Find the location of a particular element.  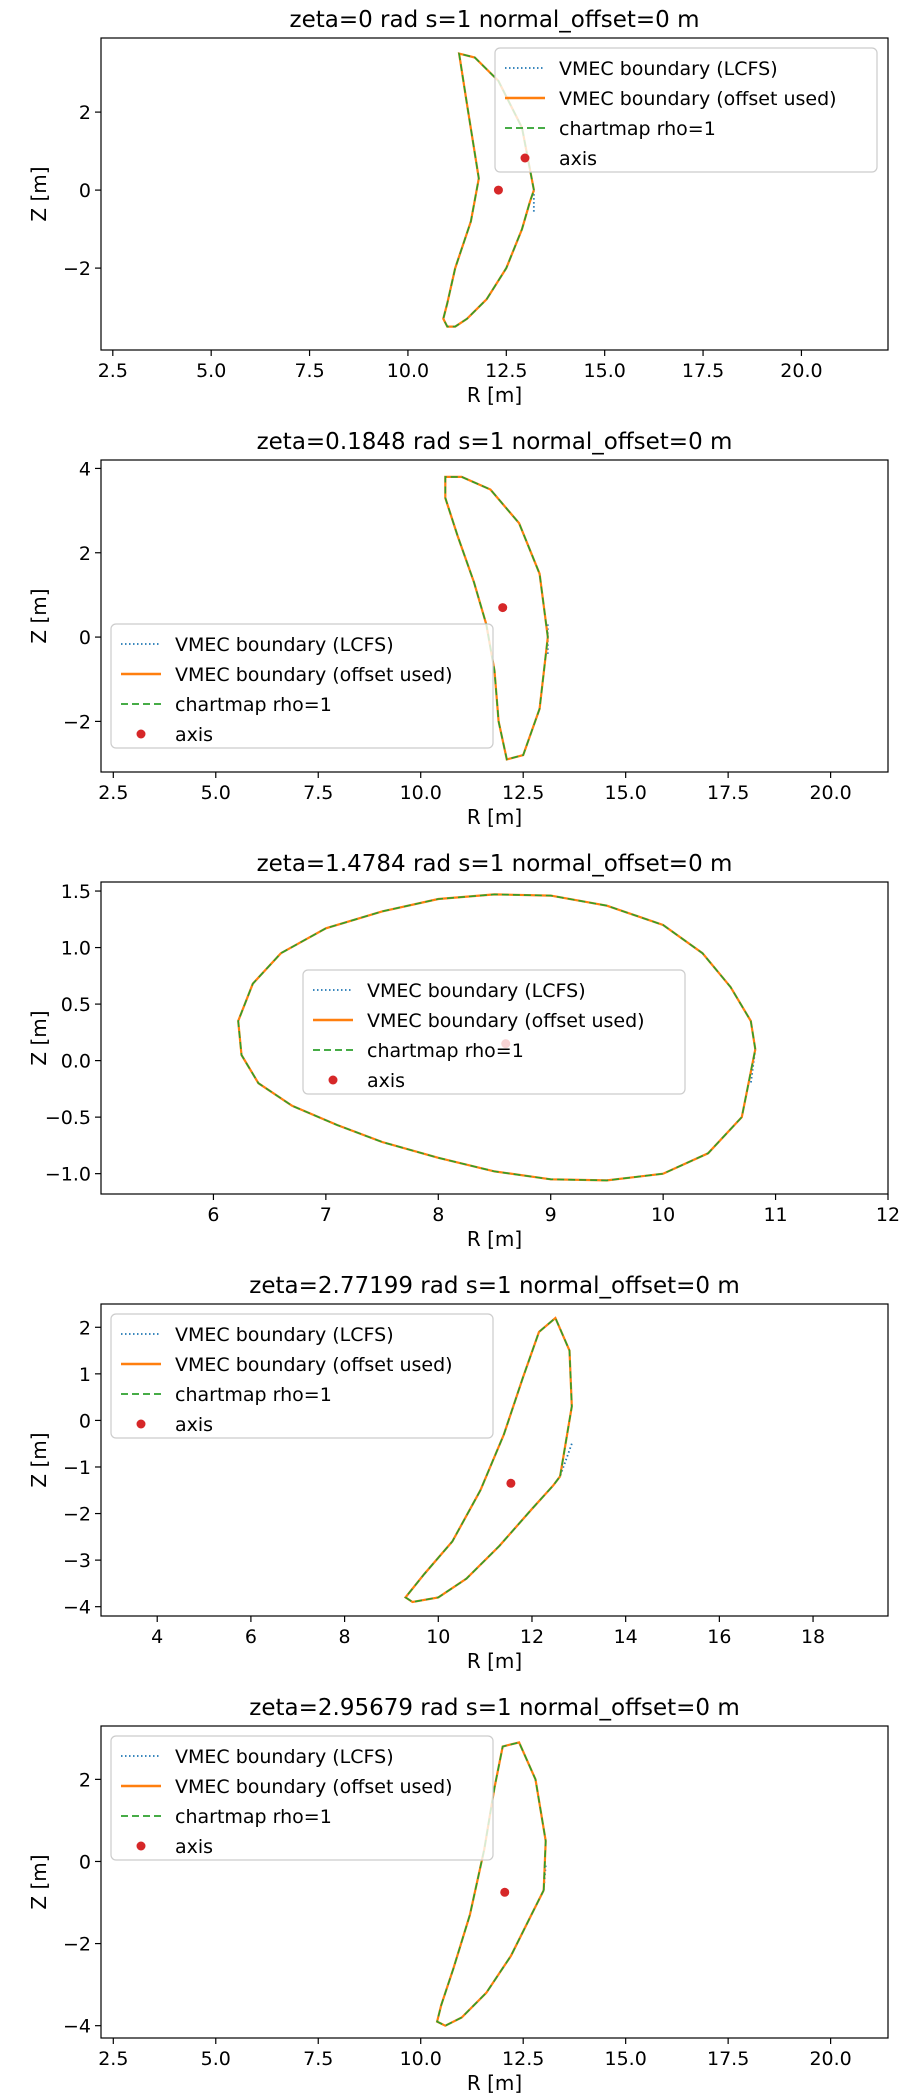

x-tick-label: 10 is located at coordinates (663, 1215).